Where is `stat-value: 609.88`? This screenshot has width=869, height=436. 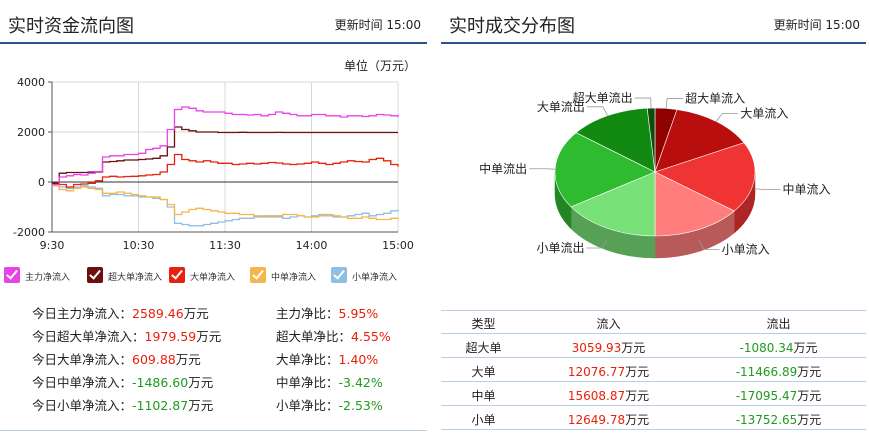
stat-value: 609.88 is located at coordinates (154, 359).